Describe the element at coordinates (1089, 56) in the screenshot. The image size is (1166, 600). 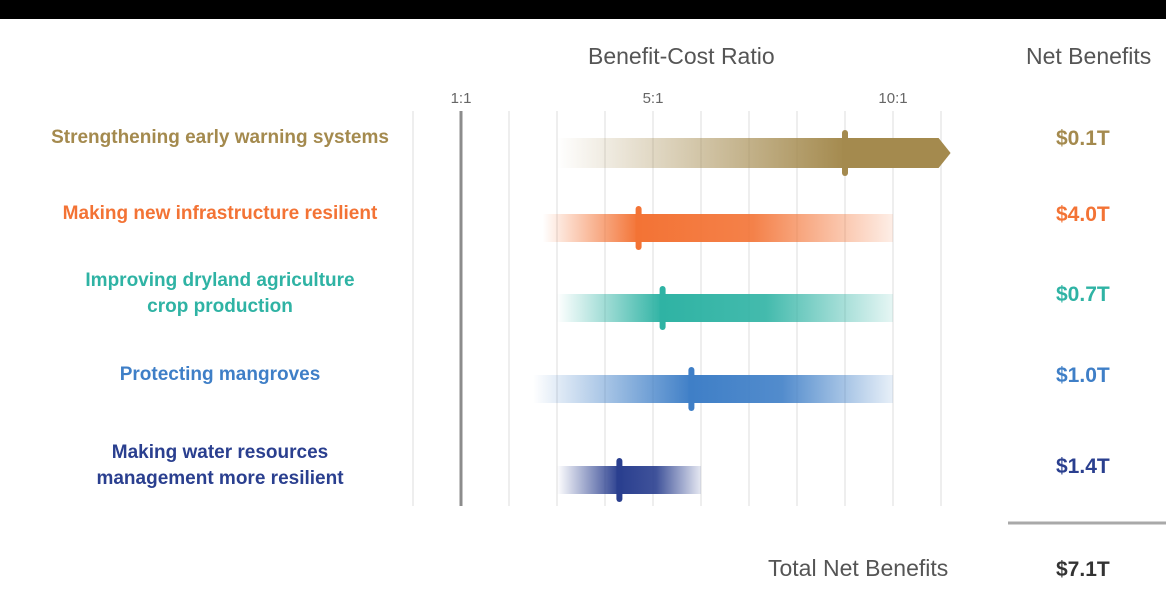
I see `net-benefits-title: Net Benefits` at that location.